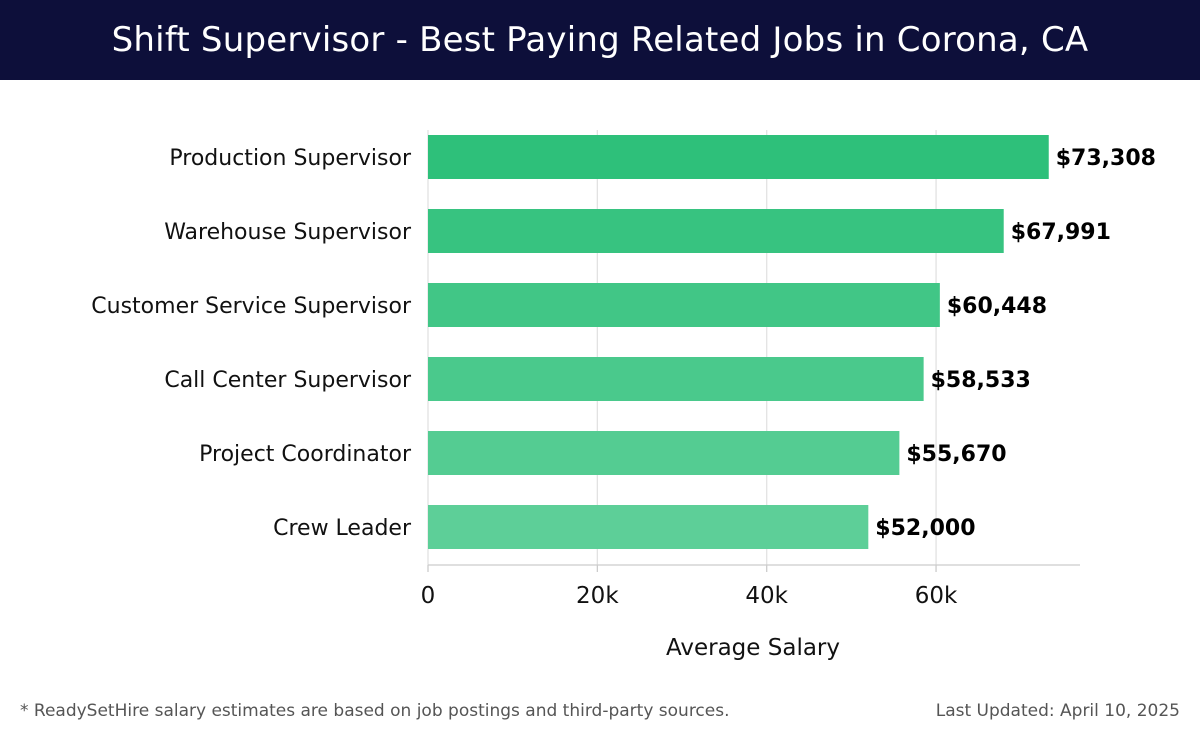 The width and height of the screenshot is (1200, 740). Describe the element at coordinates (428, 596) in the screenshot. I see `x-tick-label: 0` at that location.